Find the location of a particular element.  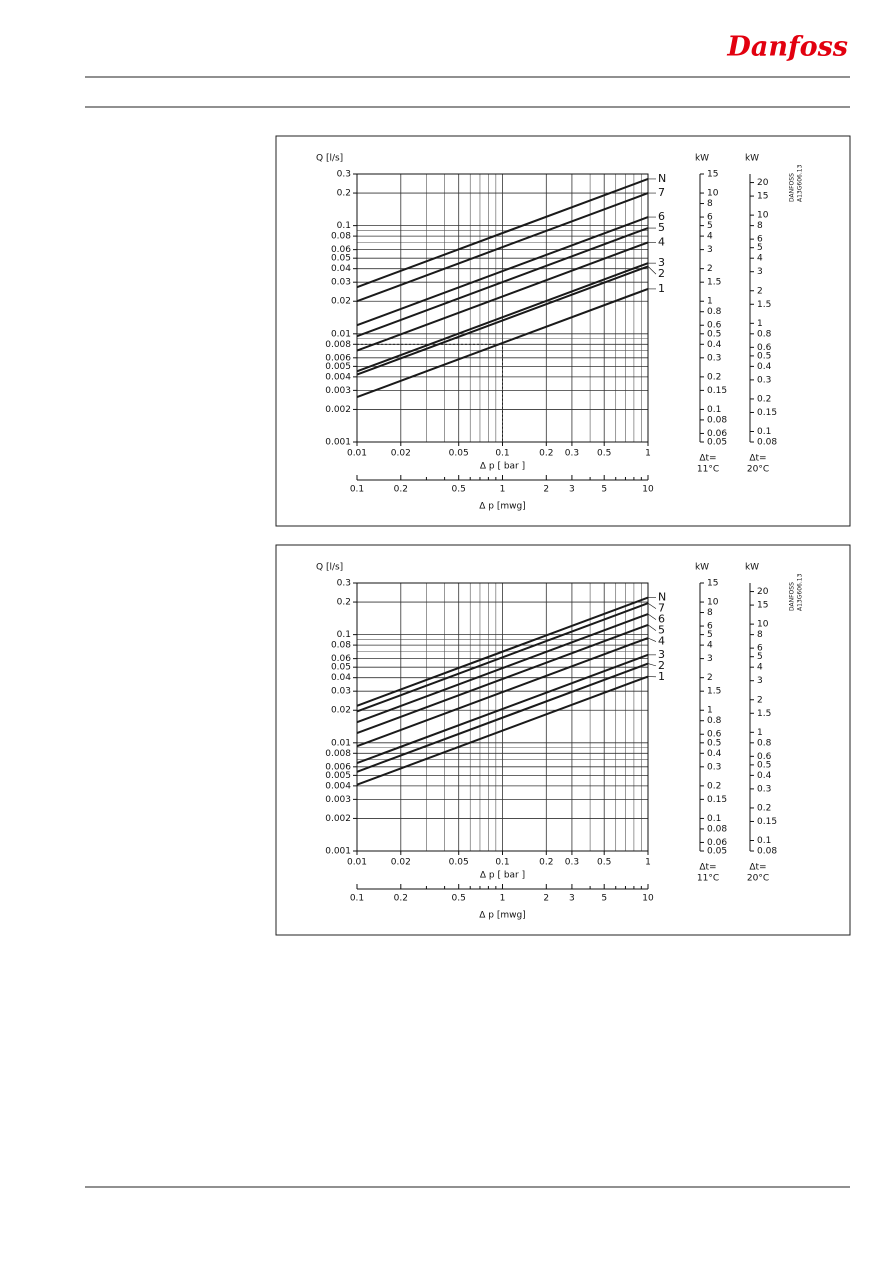

kw-tick-label: 2 is located at coordinates (710, 678).